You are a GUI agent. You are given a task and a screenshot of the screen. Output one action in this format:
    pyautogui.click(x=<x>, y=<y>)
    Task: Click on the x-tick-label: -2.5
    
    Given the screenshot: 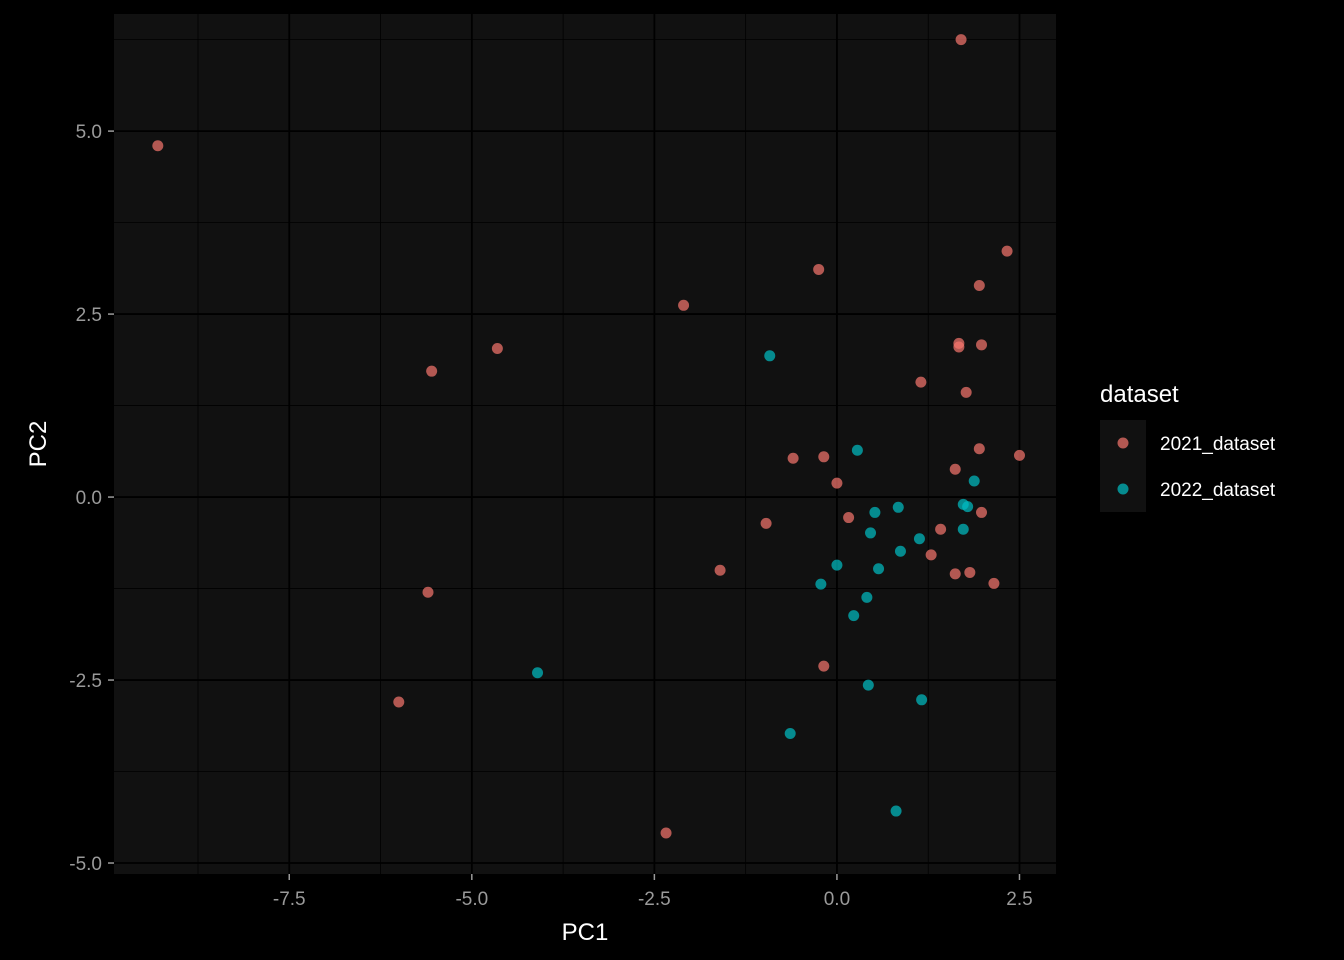 What is the action you would take?
    pyautogui.click(x=654, y=899)
    